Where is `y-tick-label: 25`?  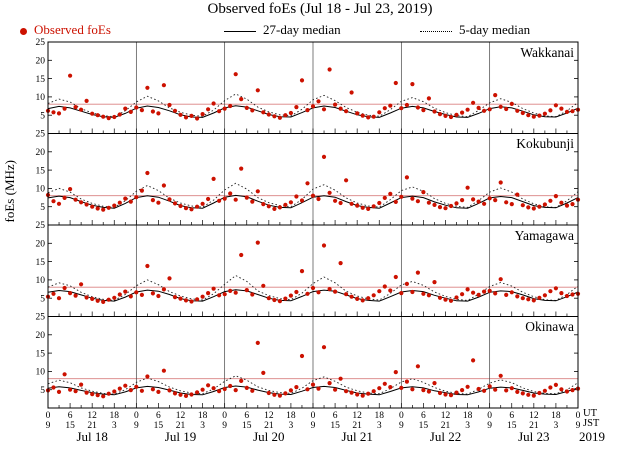
y-tick-label: 25 is located at coordinates (41, 318).